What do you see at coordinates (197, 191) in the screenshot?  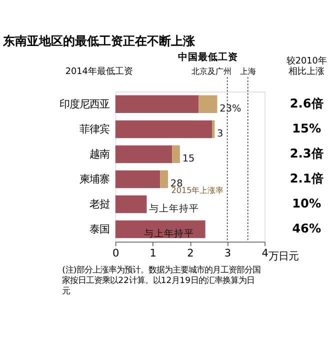 I see `series-label: 2015年上涨率` at bounding box center [197, 191].